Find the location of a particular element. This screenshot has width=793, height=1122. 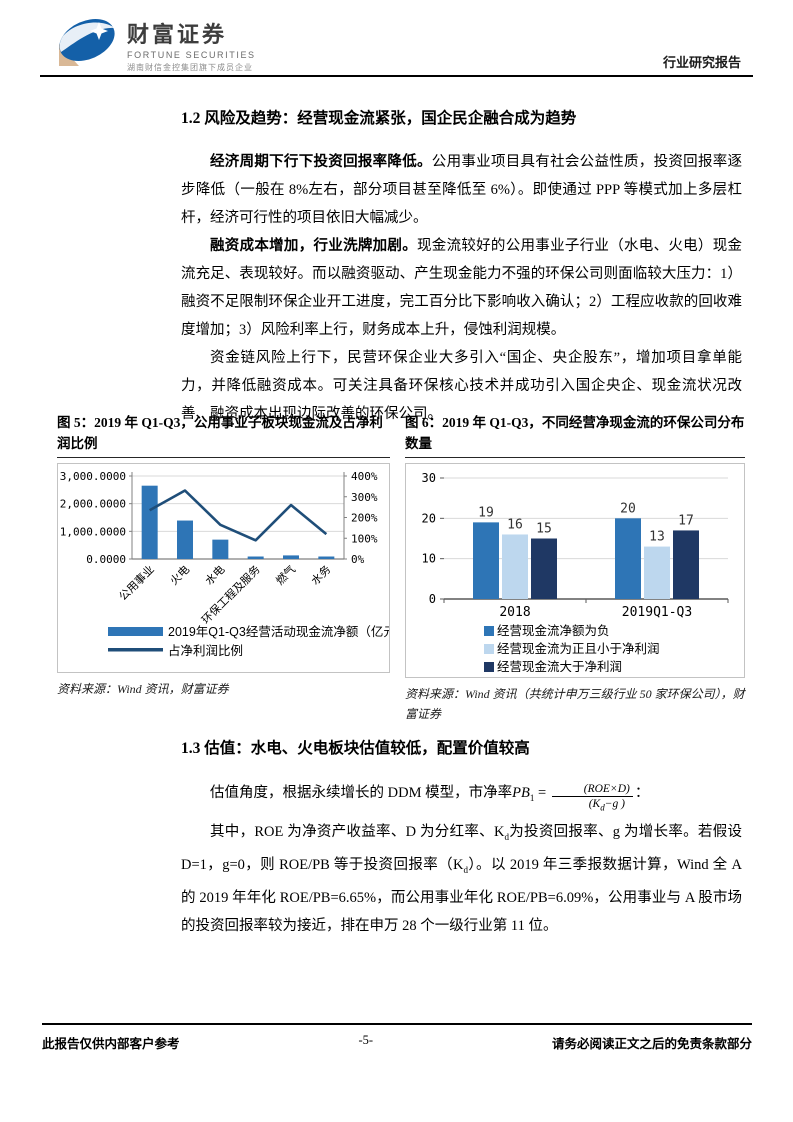

section-1-3-heading: 1.3 估值：水电、火电板块估值较低，配置价值较高 is located at coordinates (355, 748).